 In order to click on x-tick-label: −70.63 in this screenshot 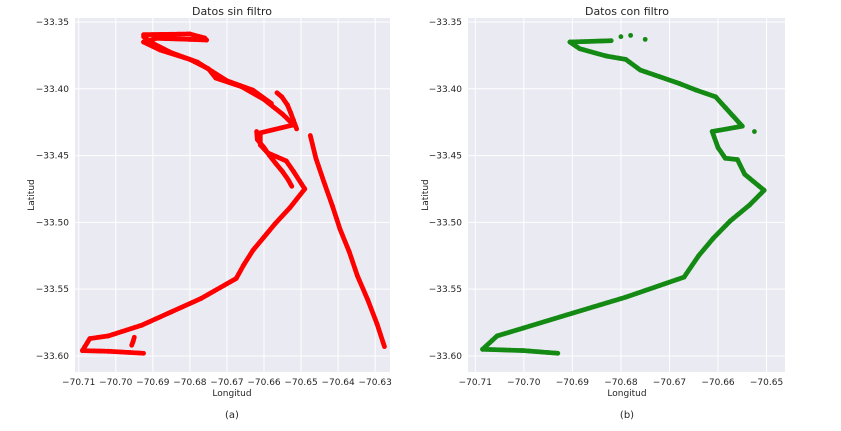, I will do `click(375, 383)`.